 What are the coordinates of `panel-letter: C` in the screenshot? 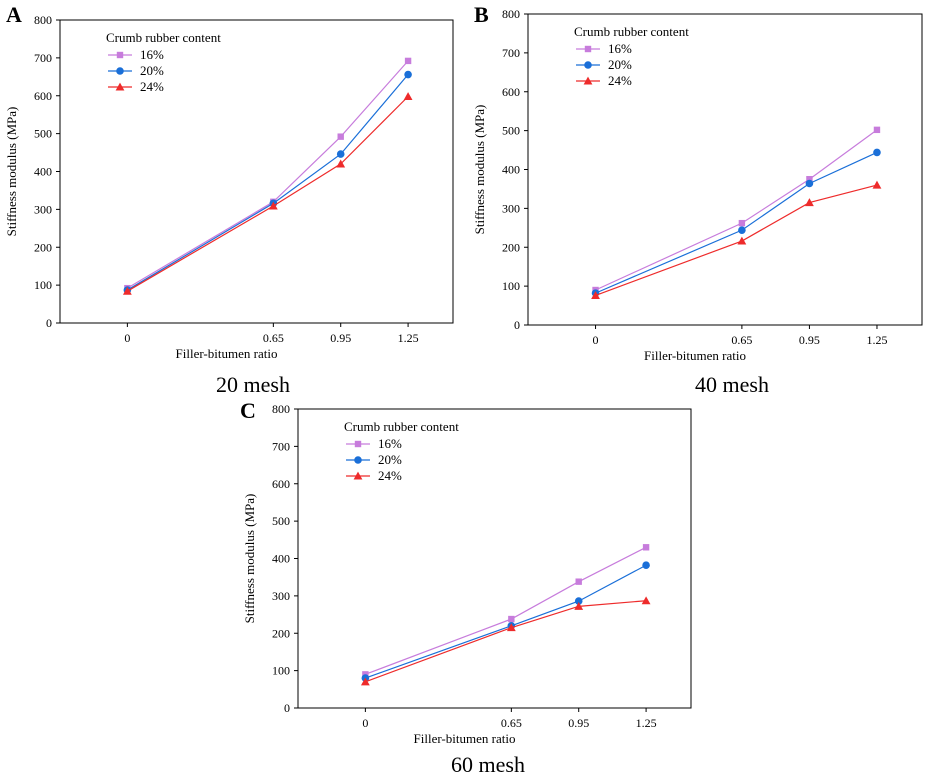 It's located at (248, 410).